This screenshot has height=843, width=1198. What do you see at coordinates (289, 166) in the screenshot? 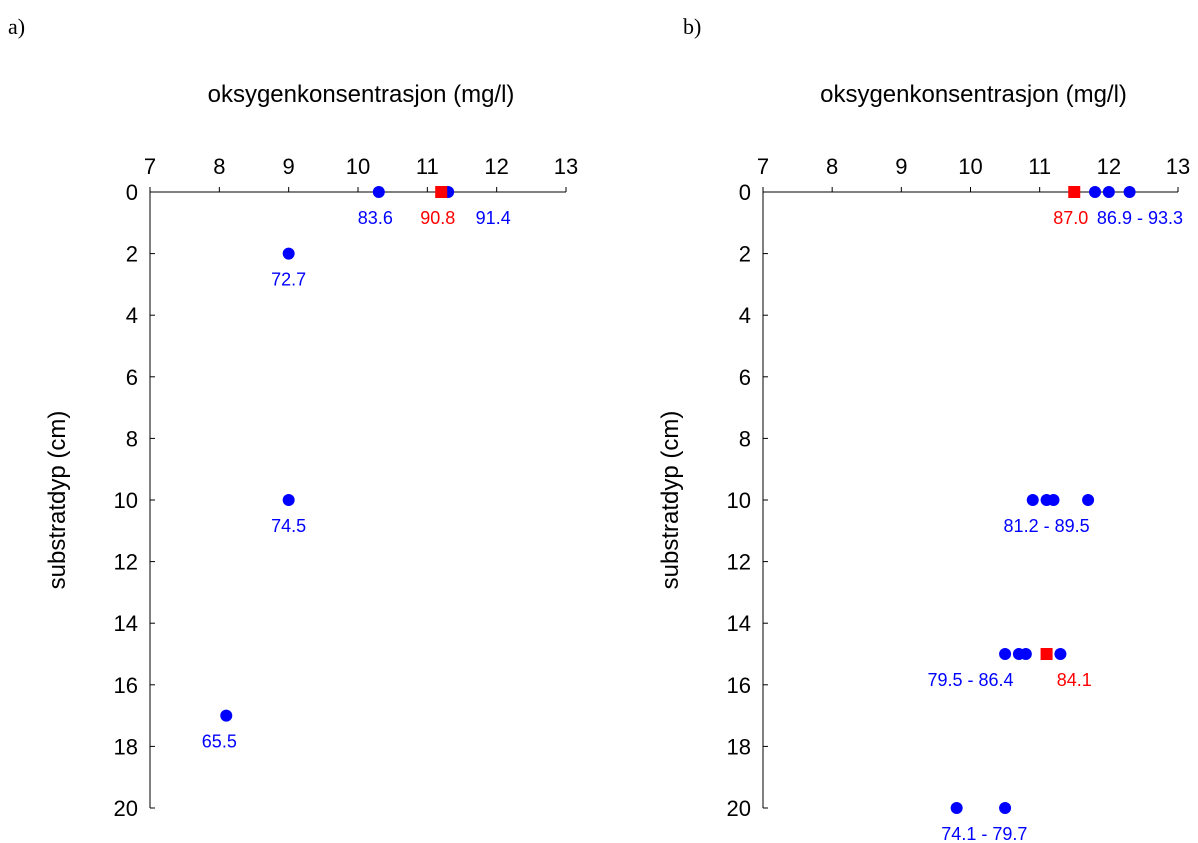
I see `x-tick-label-a: 9` at bounding box center [289, 166].